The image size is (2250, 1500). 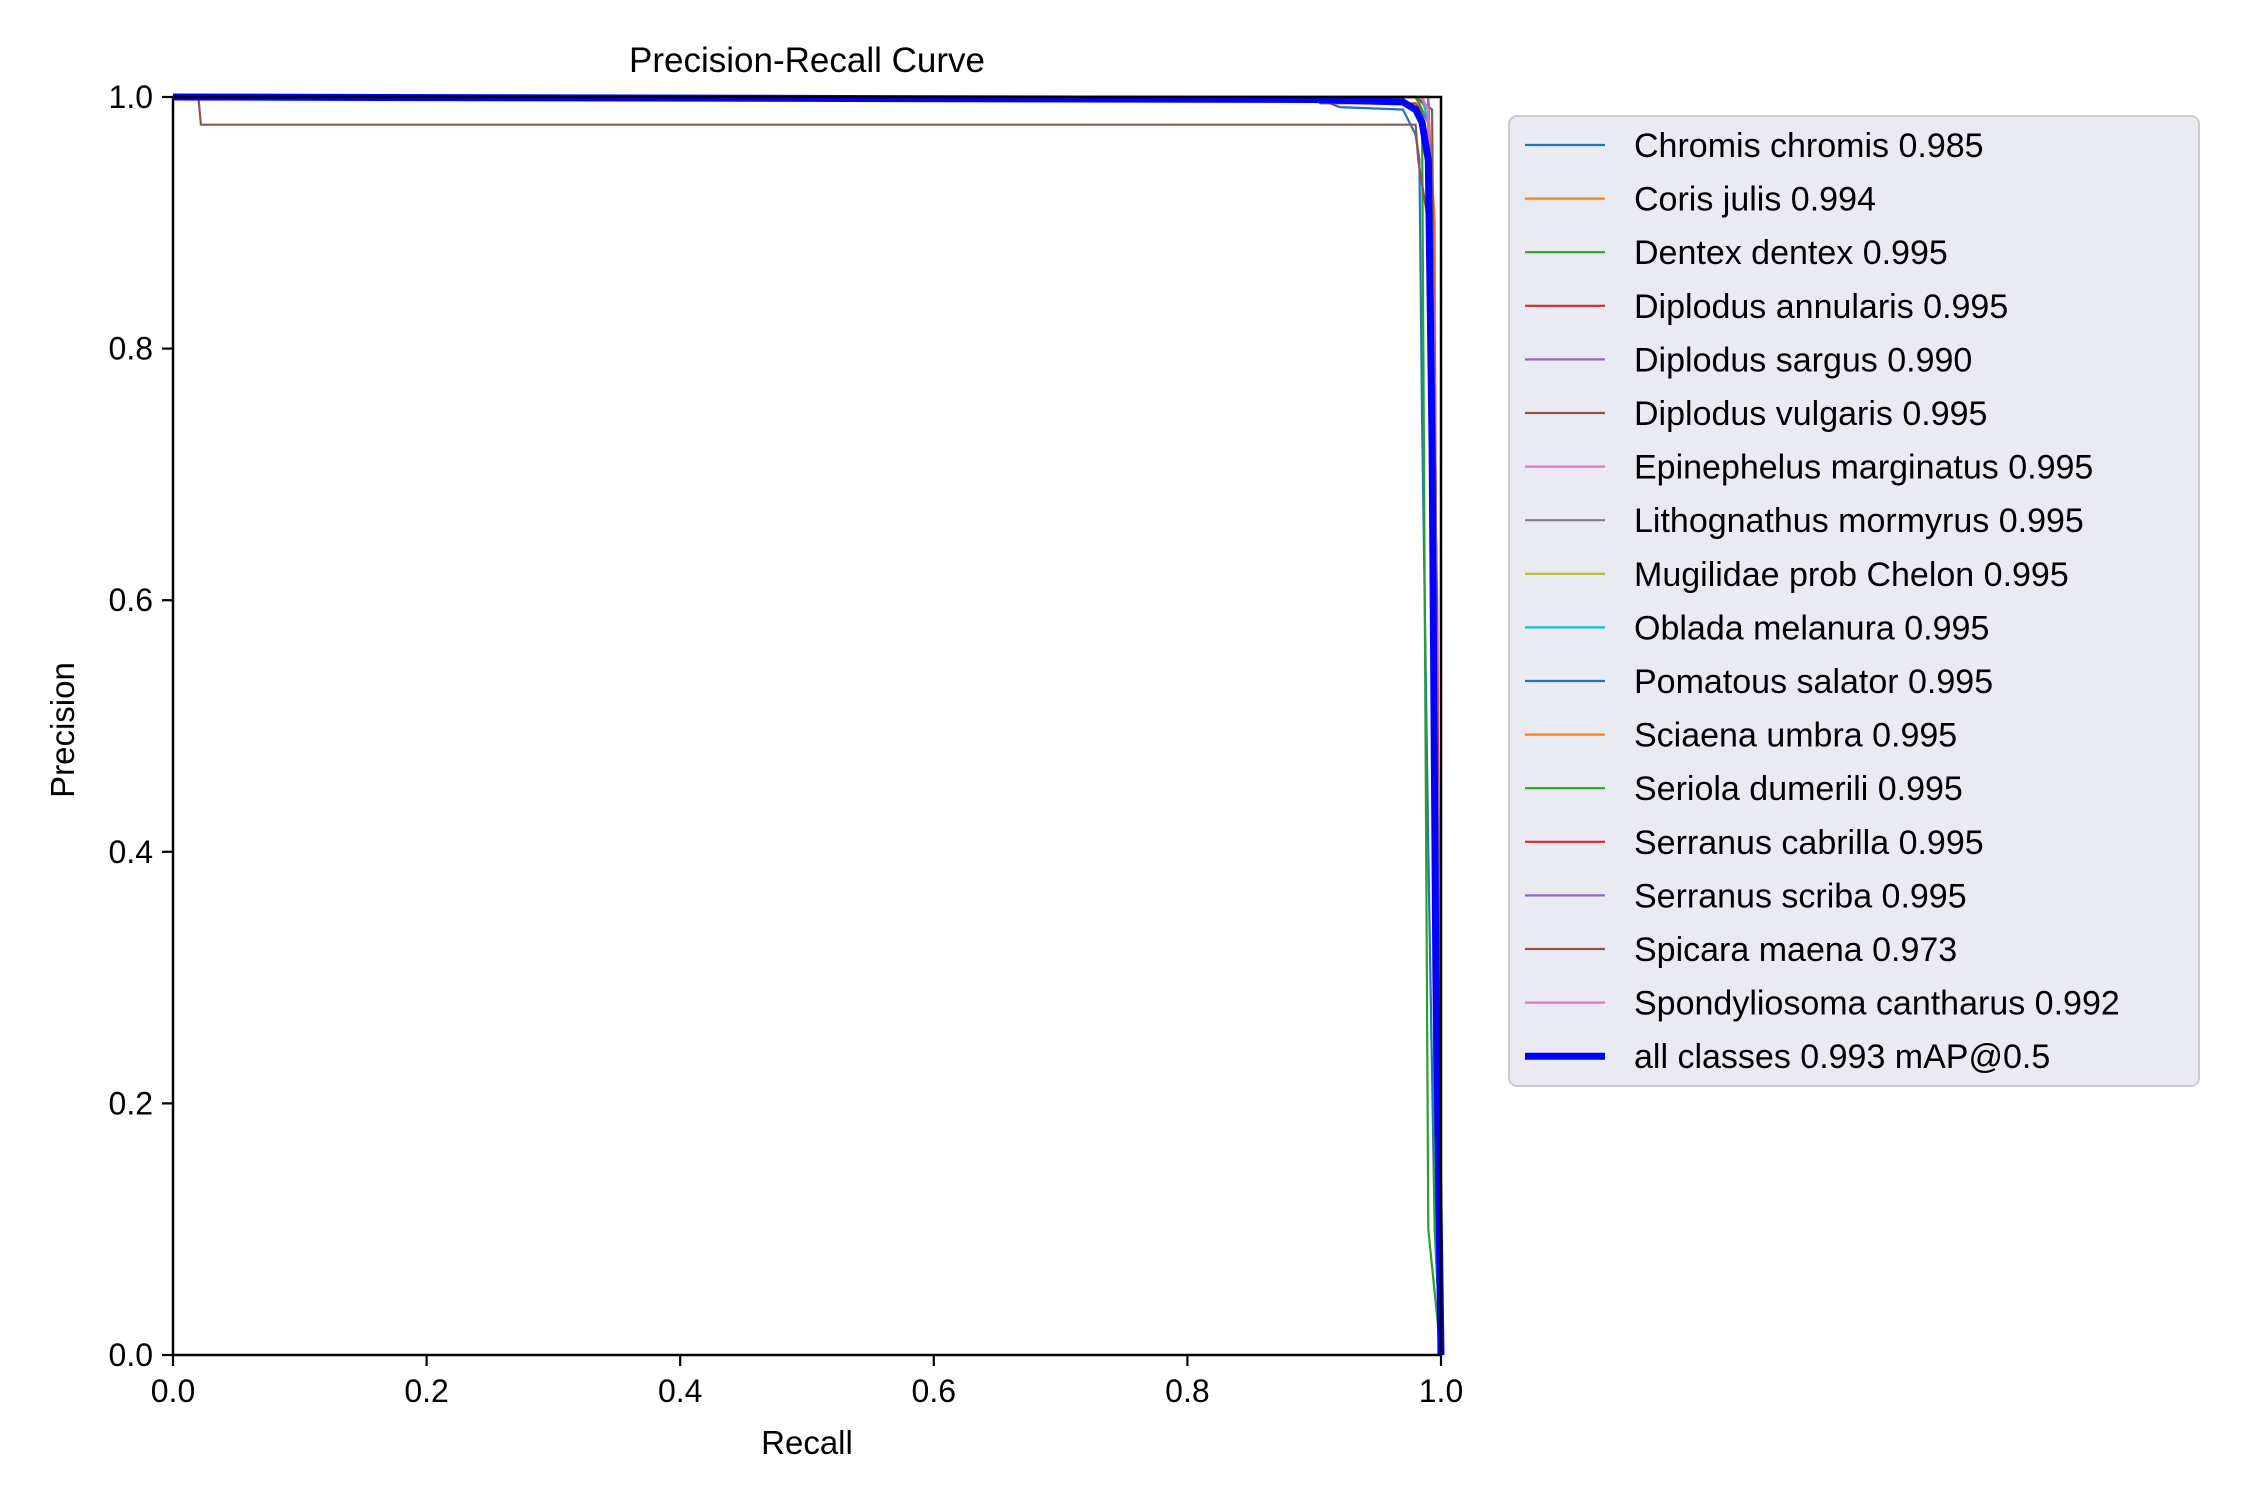 What do you see at coordinates (934, 1391) in the screenshot?
I see `x-tick-label: 0.6` at bounding box center [934, 1391].